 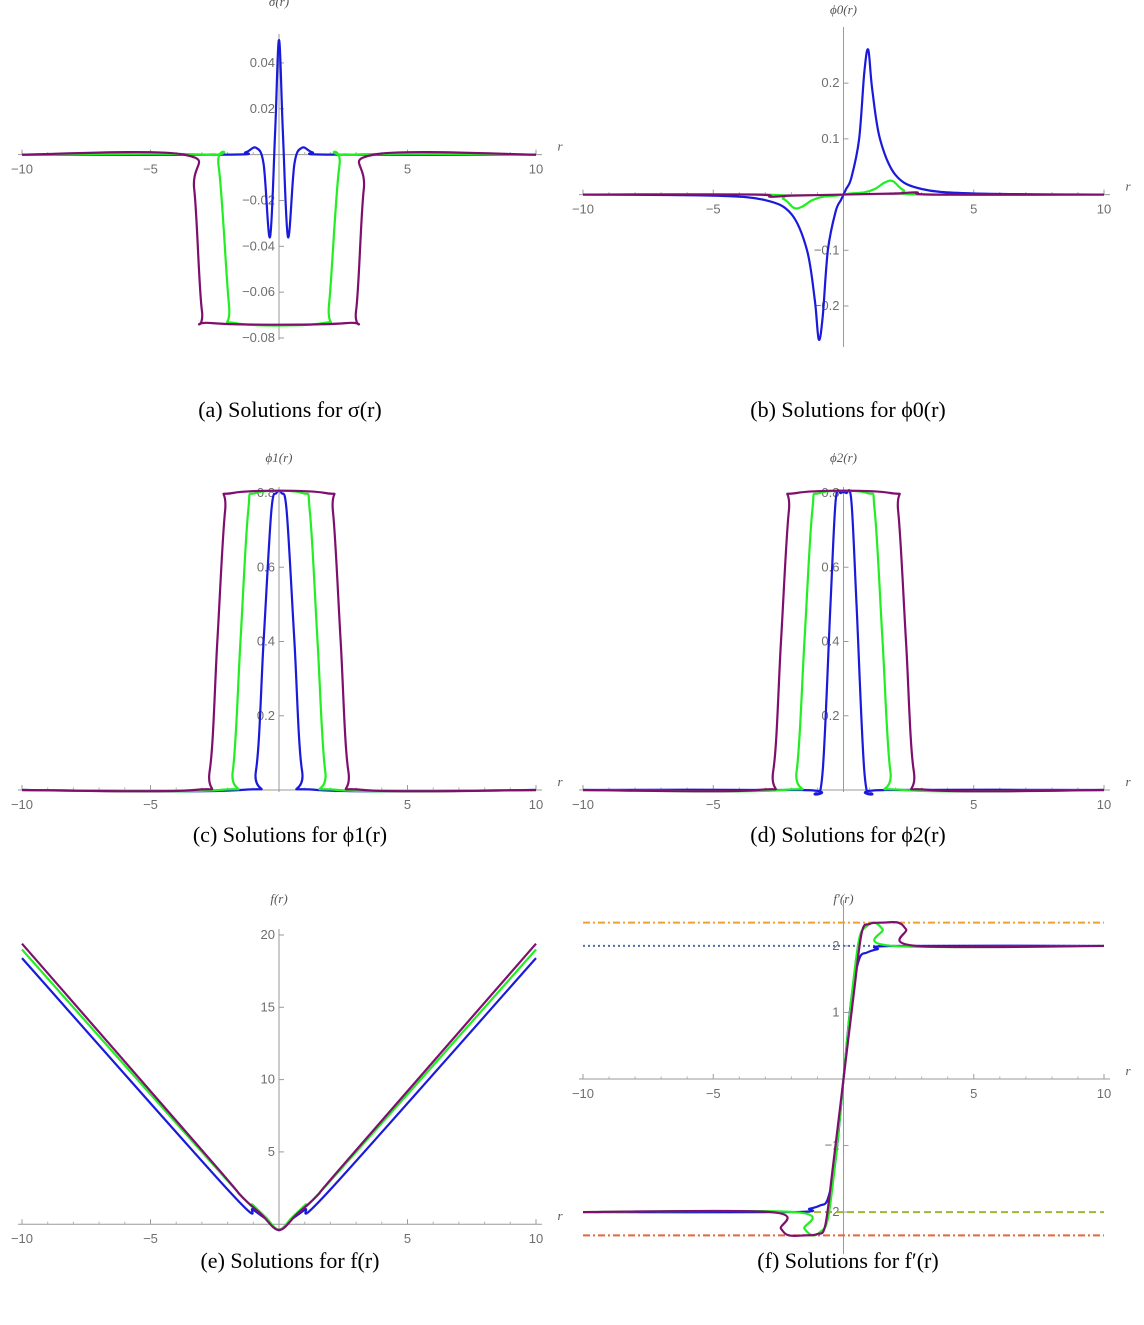 What do you see at coordinates (843, 457) in the screenshot?
I see `y-axis-label: ϕ2(r)` at bounding box center [843, 457].